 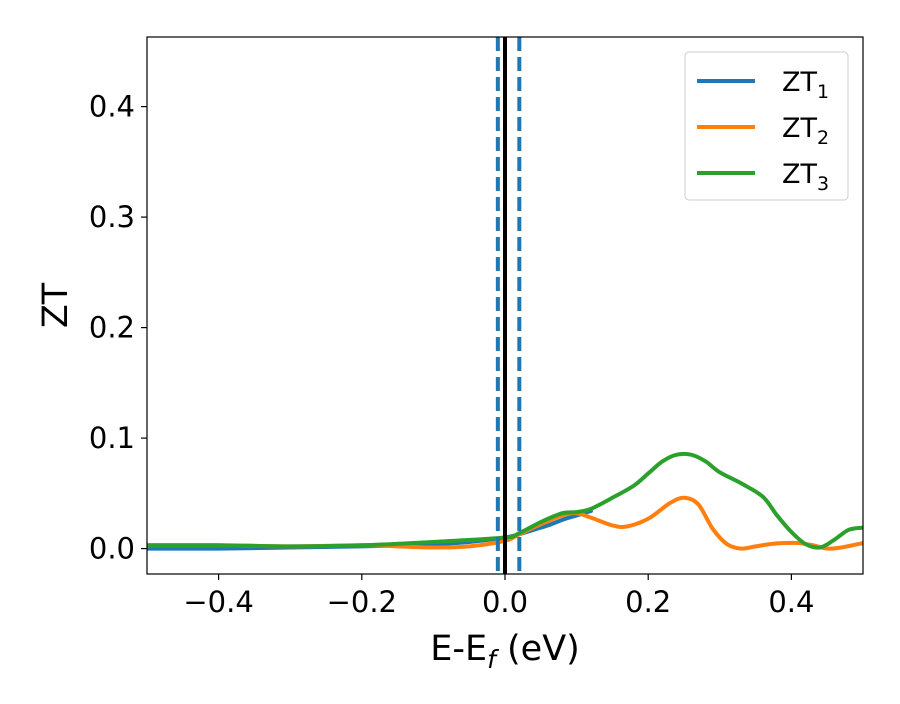 I want to click on series-line-zt3, so click(x=505, y=500).